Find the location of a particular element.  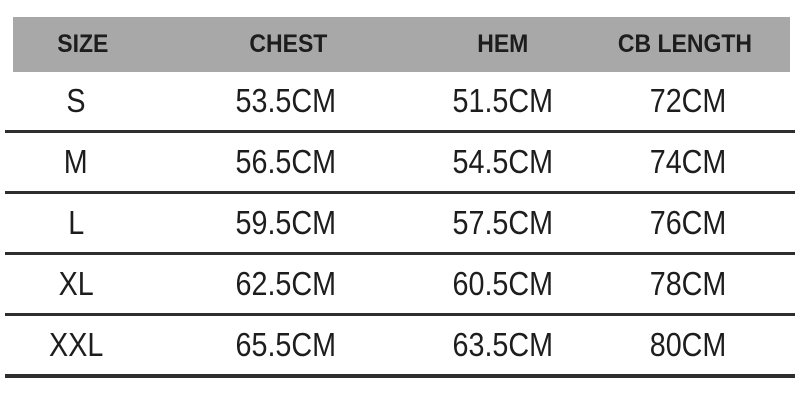

cell-hem-value: 60.5CM is located at coordinates (502, 283).